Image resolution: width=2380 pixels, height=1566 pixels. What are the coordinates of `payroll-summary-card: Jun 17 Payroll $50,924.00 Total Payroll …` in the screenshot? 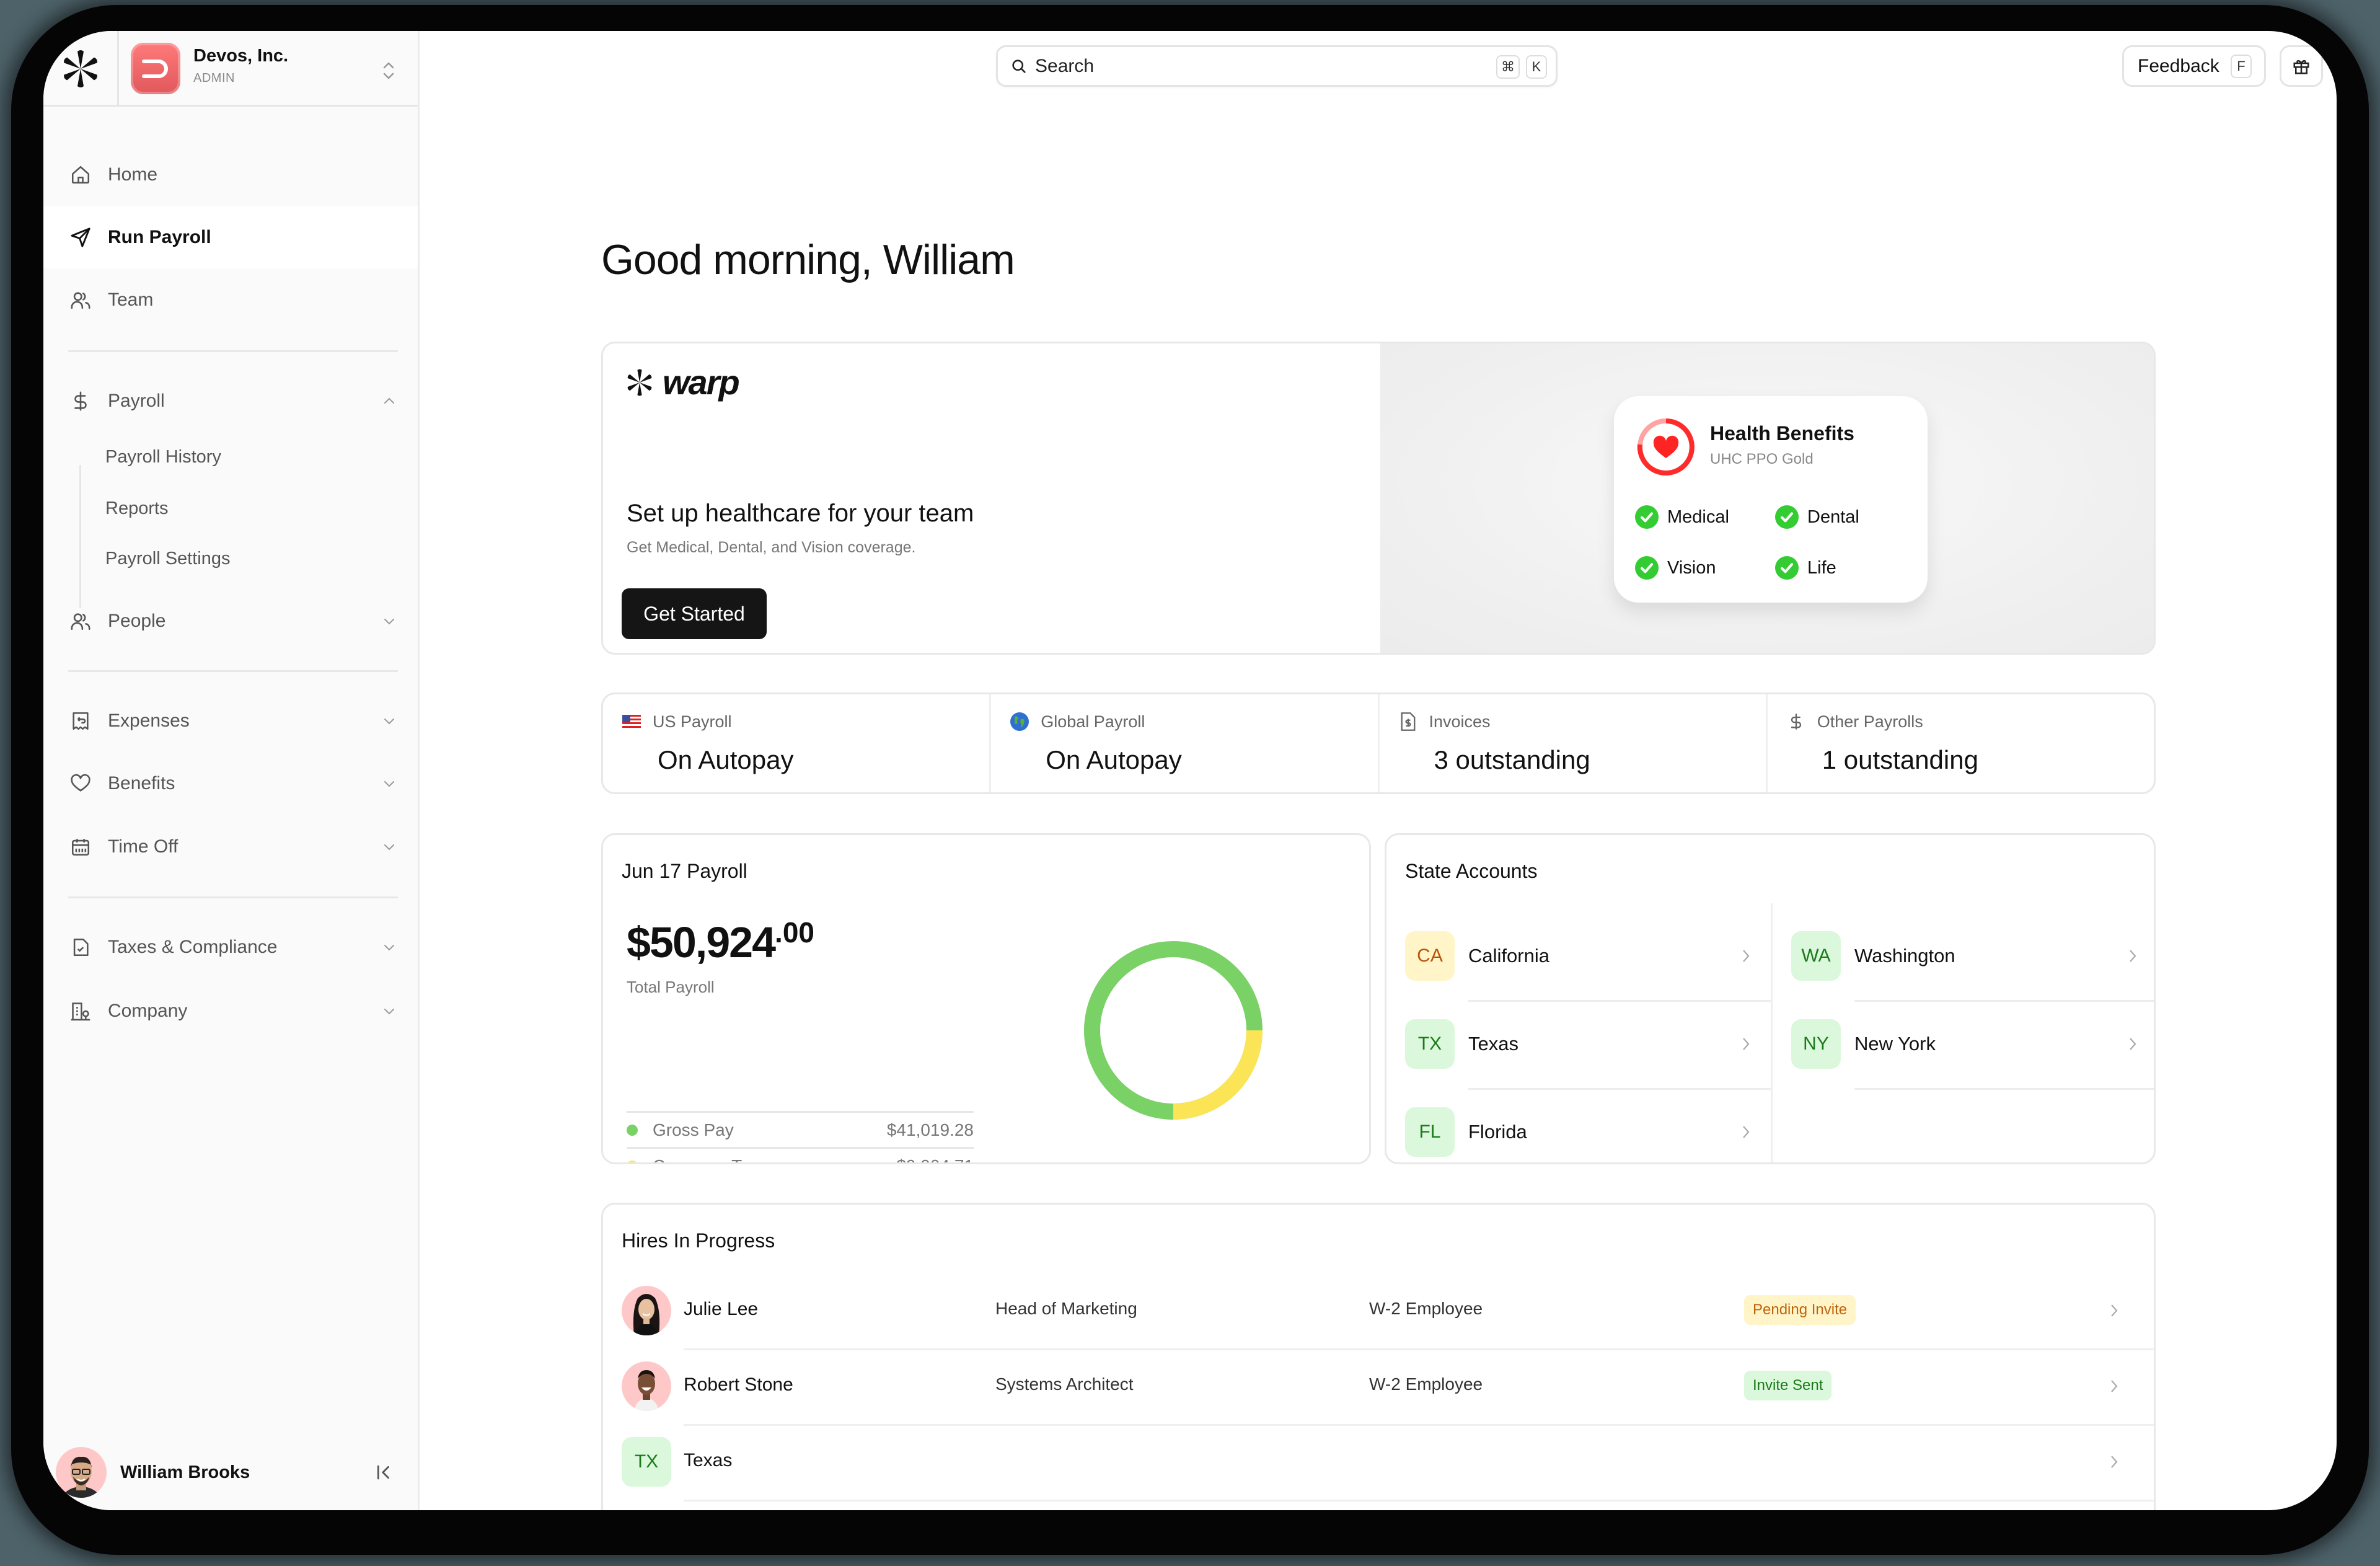 It's located at (986, 998).